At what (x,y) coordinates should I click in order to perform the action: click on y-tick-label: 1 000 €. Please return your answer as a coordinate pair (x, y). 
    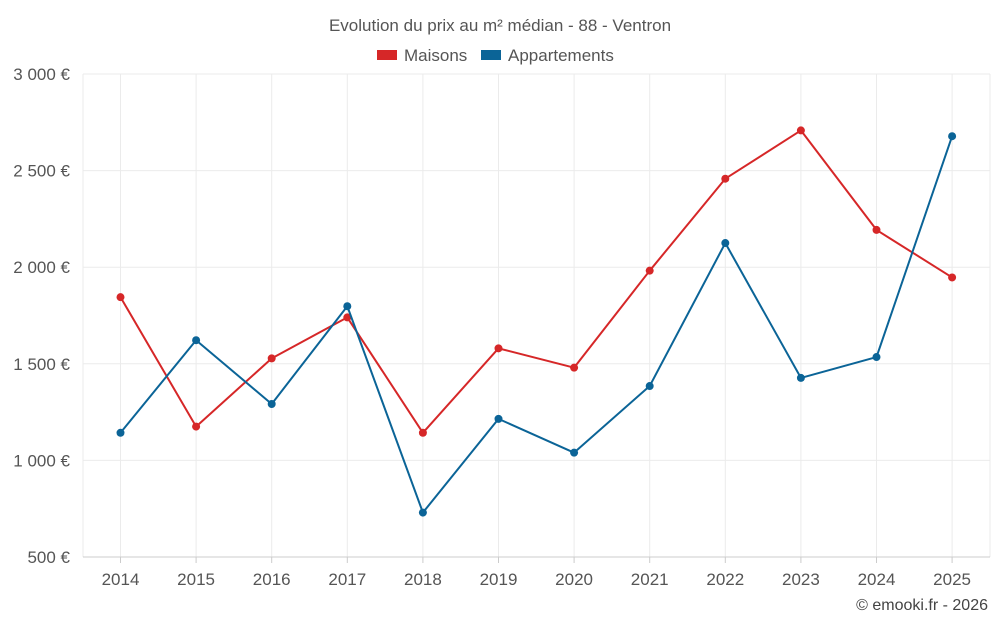
    Looking at the image, I should click on (41, 460).